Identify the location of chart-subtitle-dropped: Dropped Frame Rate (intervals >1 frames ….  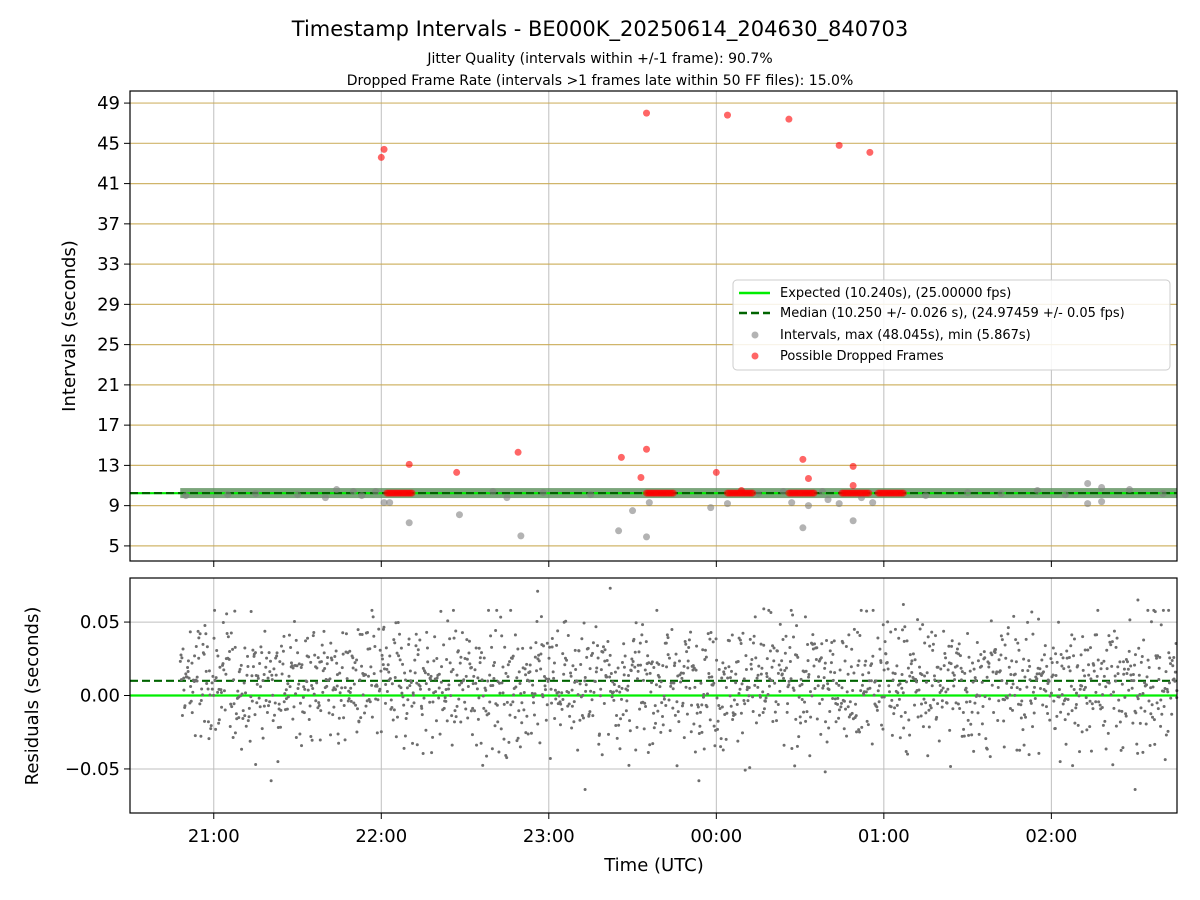
(600, 81).